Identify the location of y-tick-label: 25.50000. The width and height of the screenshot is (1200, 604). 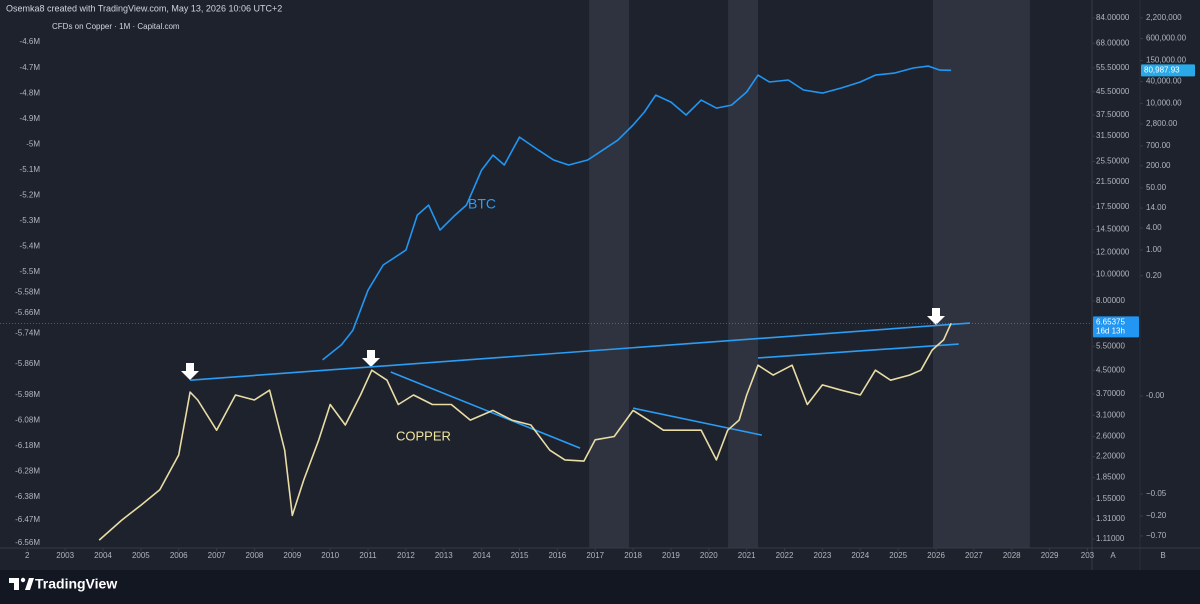
(1113, 161).